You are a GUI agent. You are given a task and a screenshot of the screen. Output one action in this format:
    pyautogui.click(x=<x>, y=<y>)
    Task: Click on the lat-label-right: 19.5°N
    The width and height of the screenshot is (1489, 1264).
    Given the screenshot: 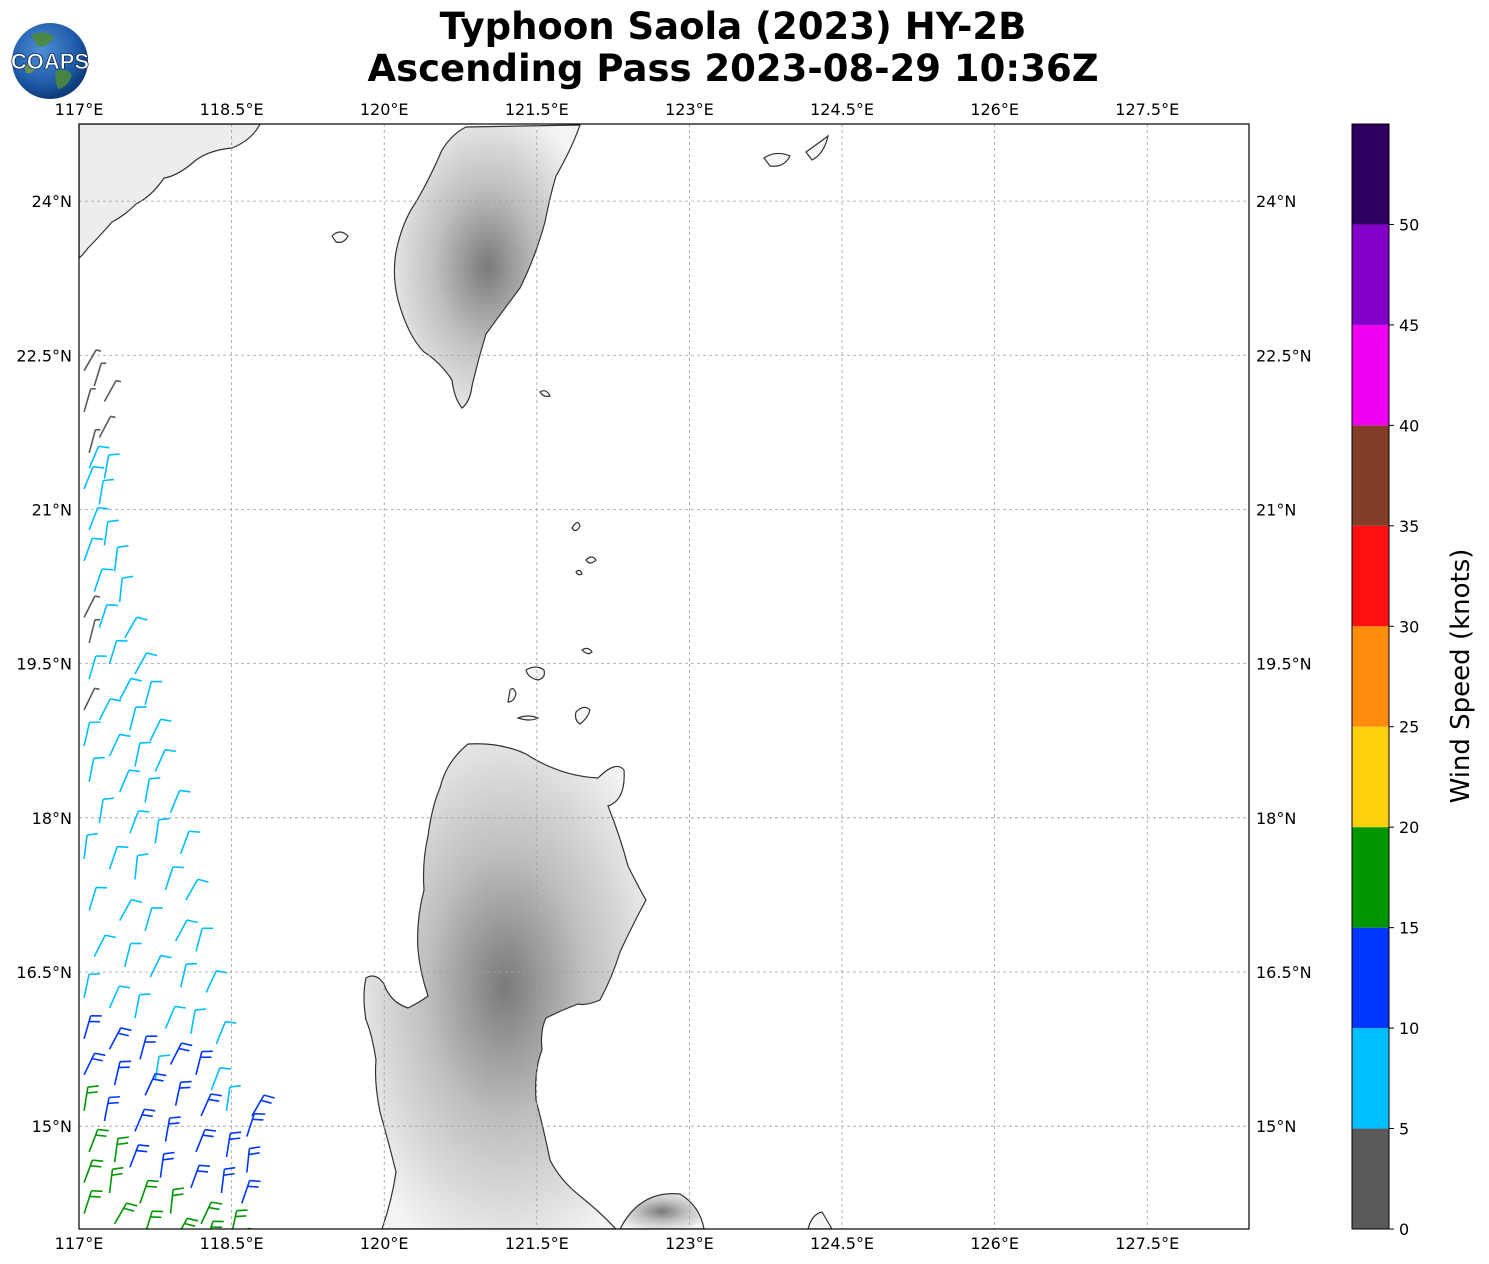 What is the action you would take?
    pyautogui.click(x=1284, y=664)
    